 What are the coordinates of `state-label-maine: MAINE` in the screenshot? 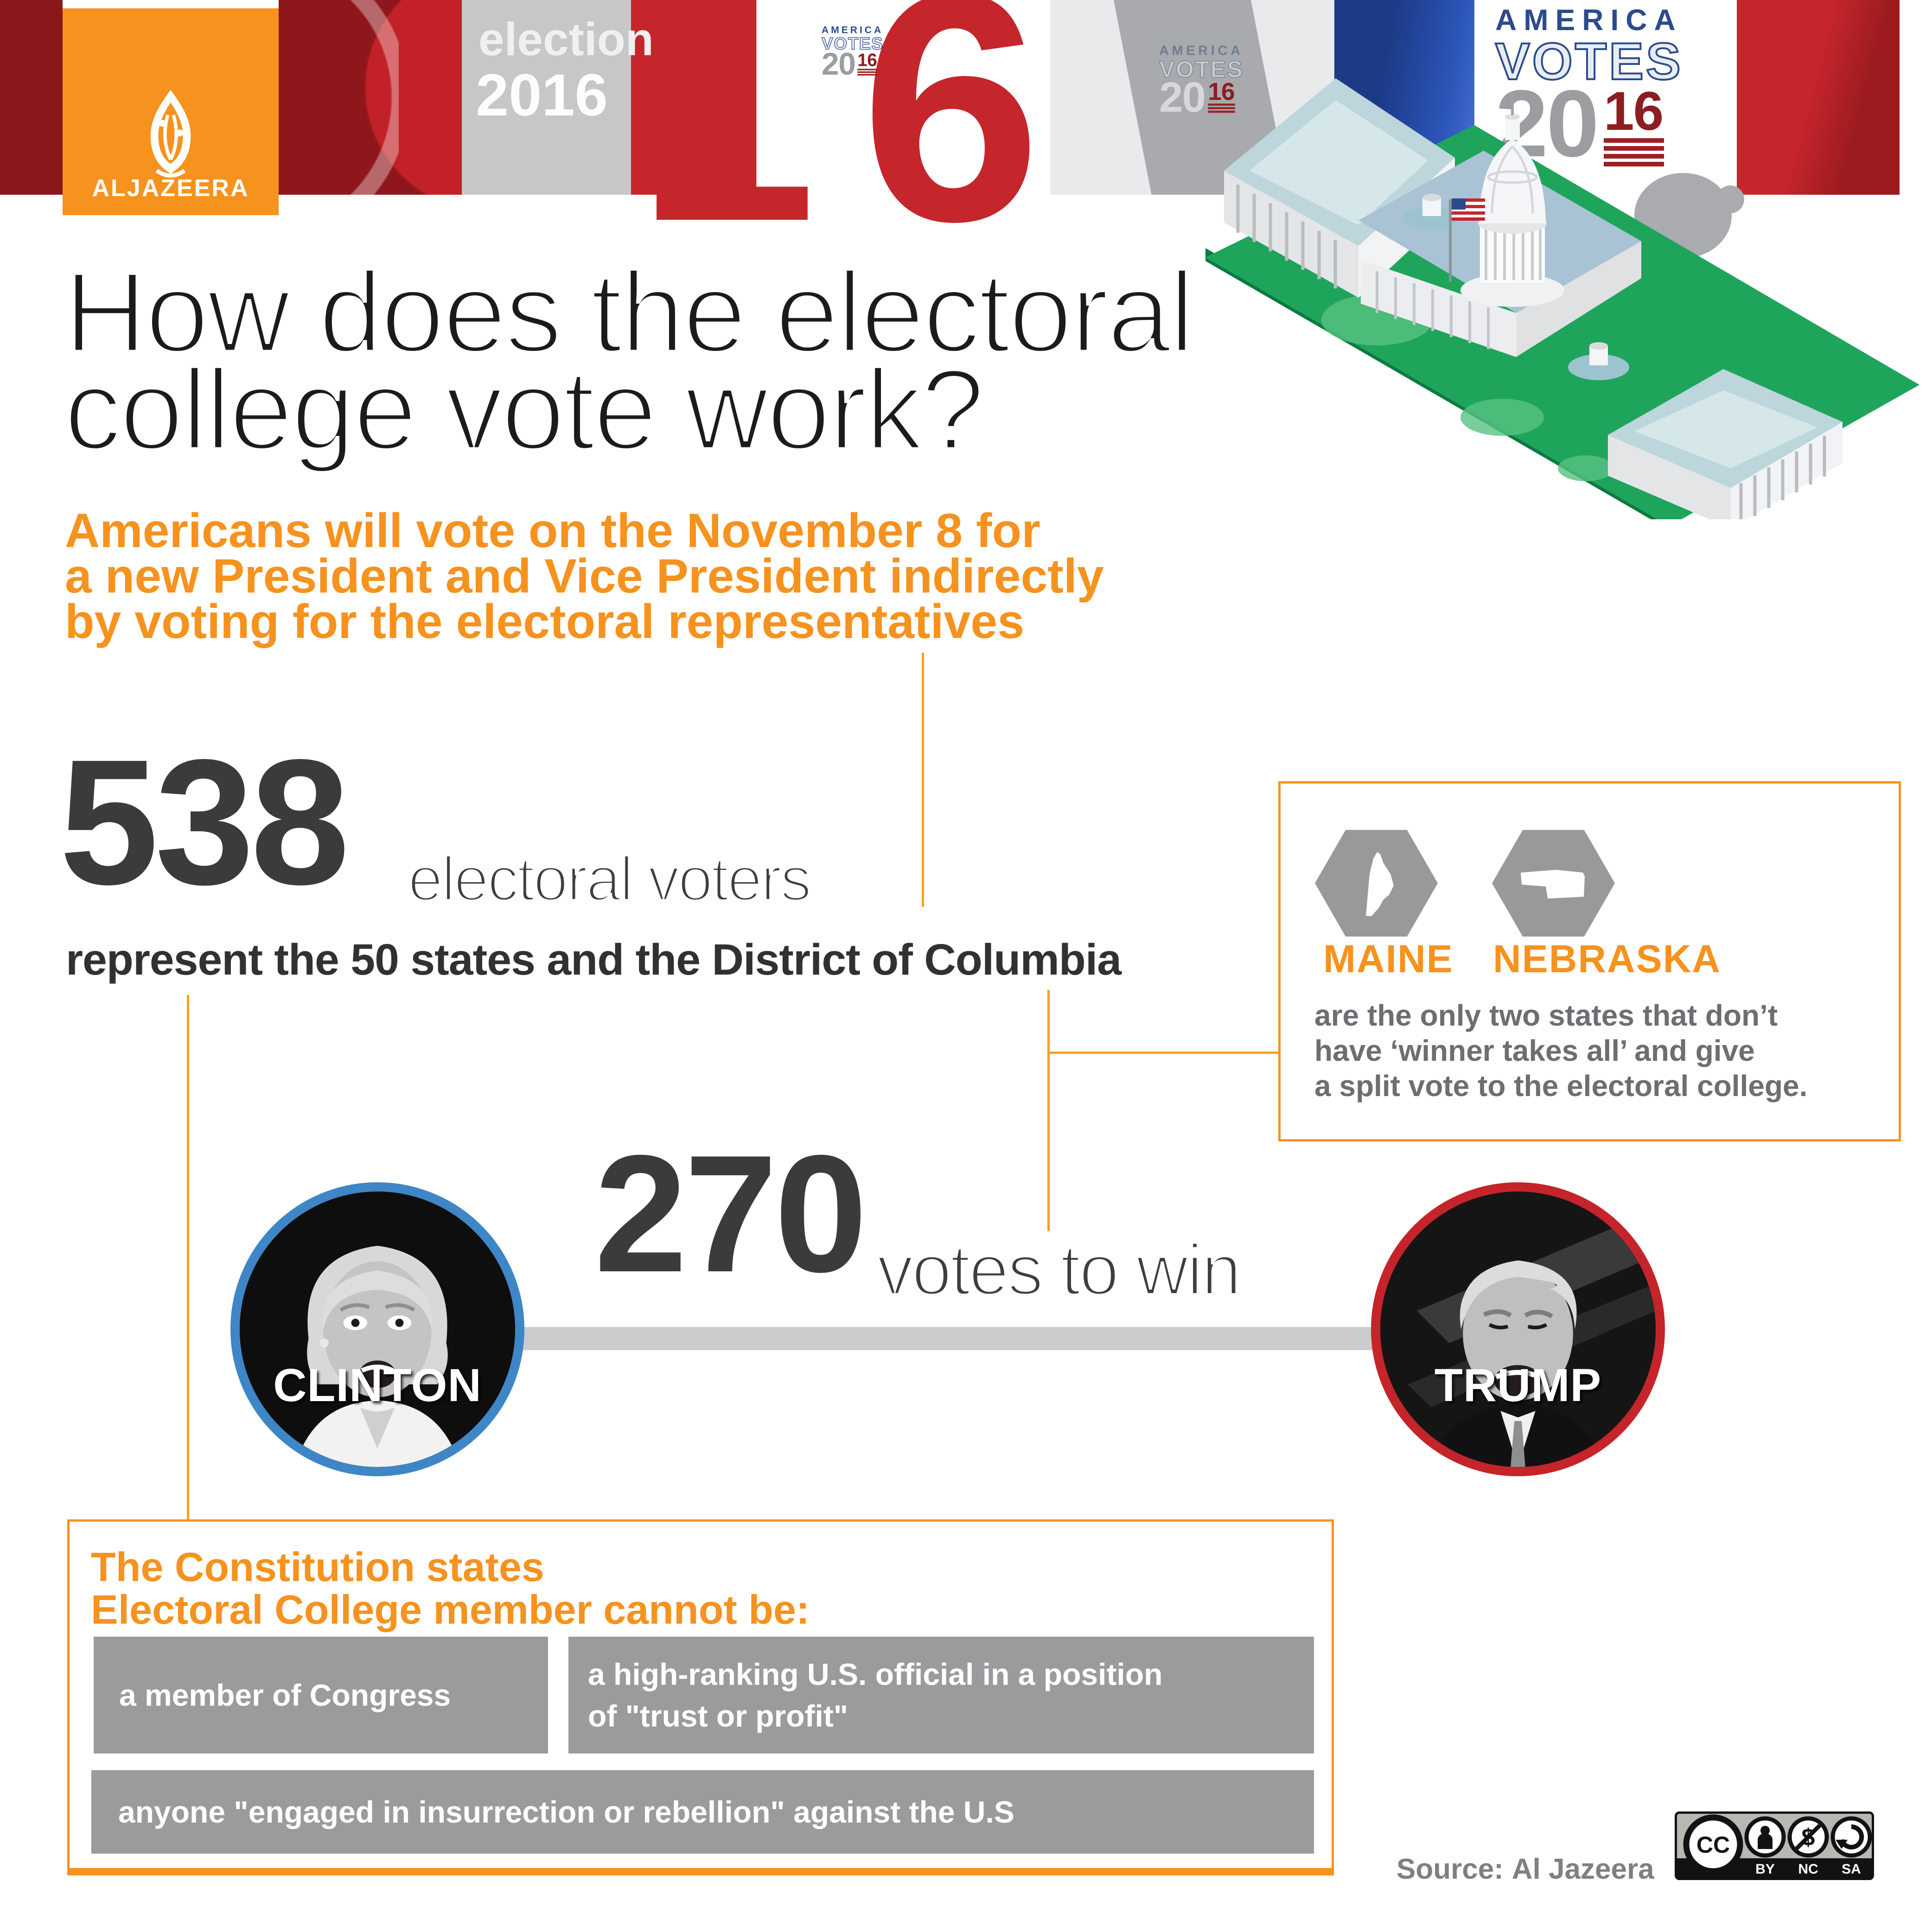 It's located at (1388, 959).